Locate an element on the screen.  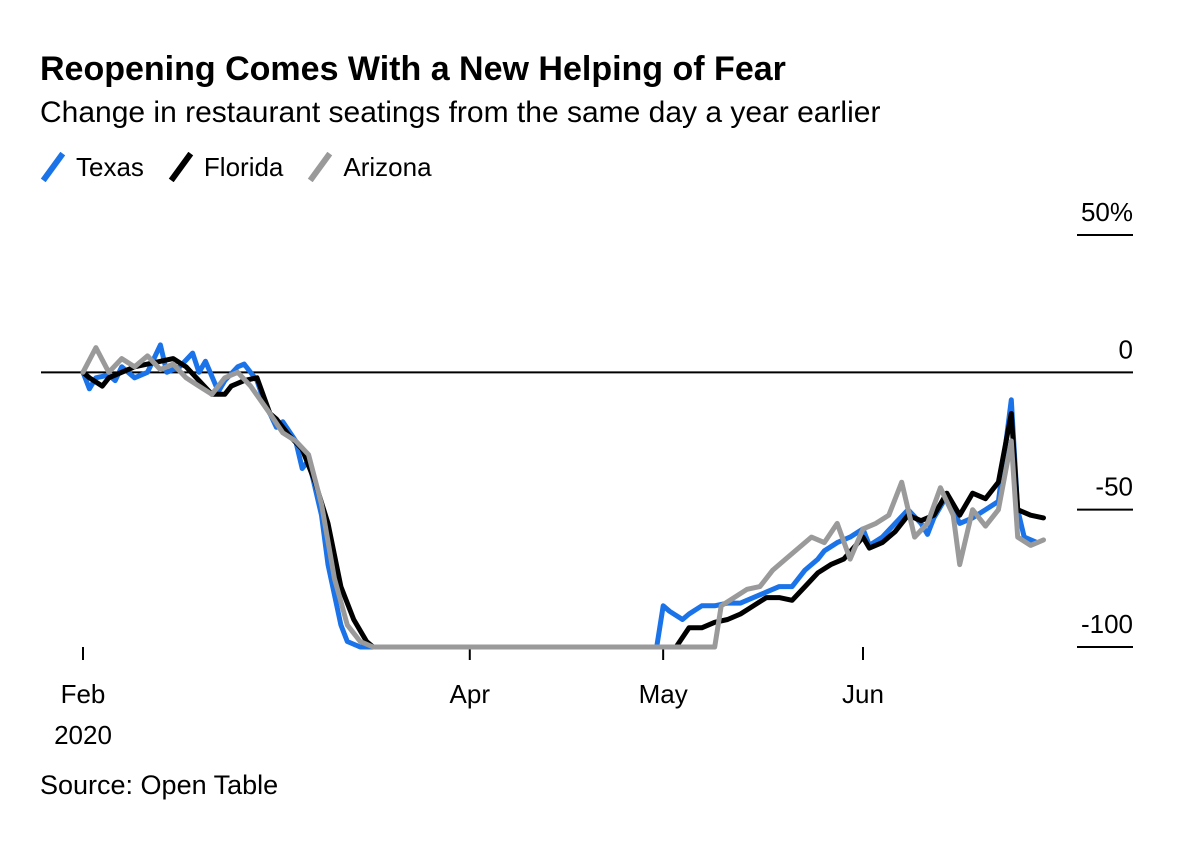
source-note: Source: Open Table is located at coordinates (159, 785).